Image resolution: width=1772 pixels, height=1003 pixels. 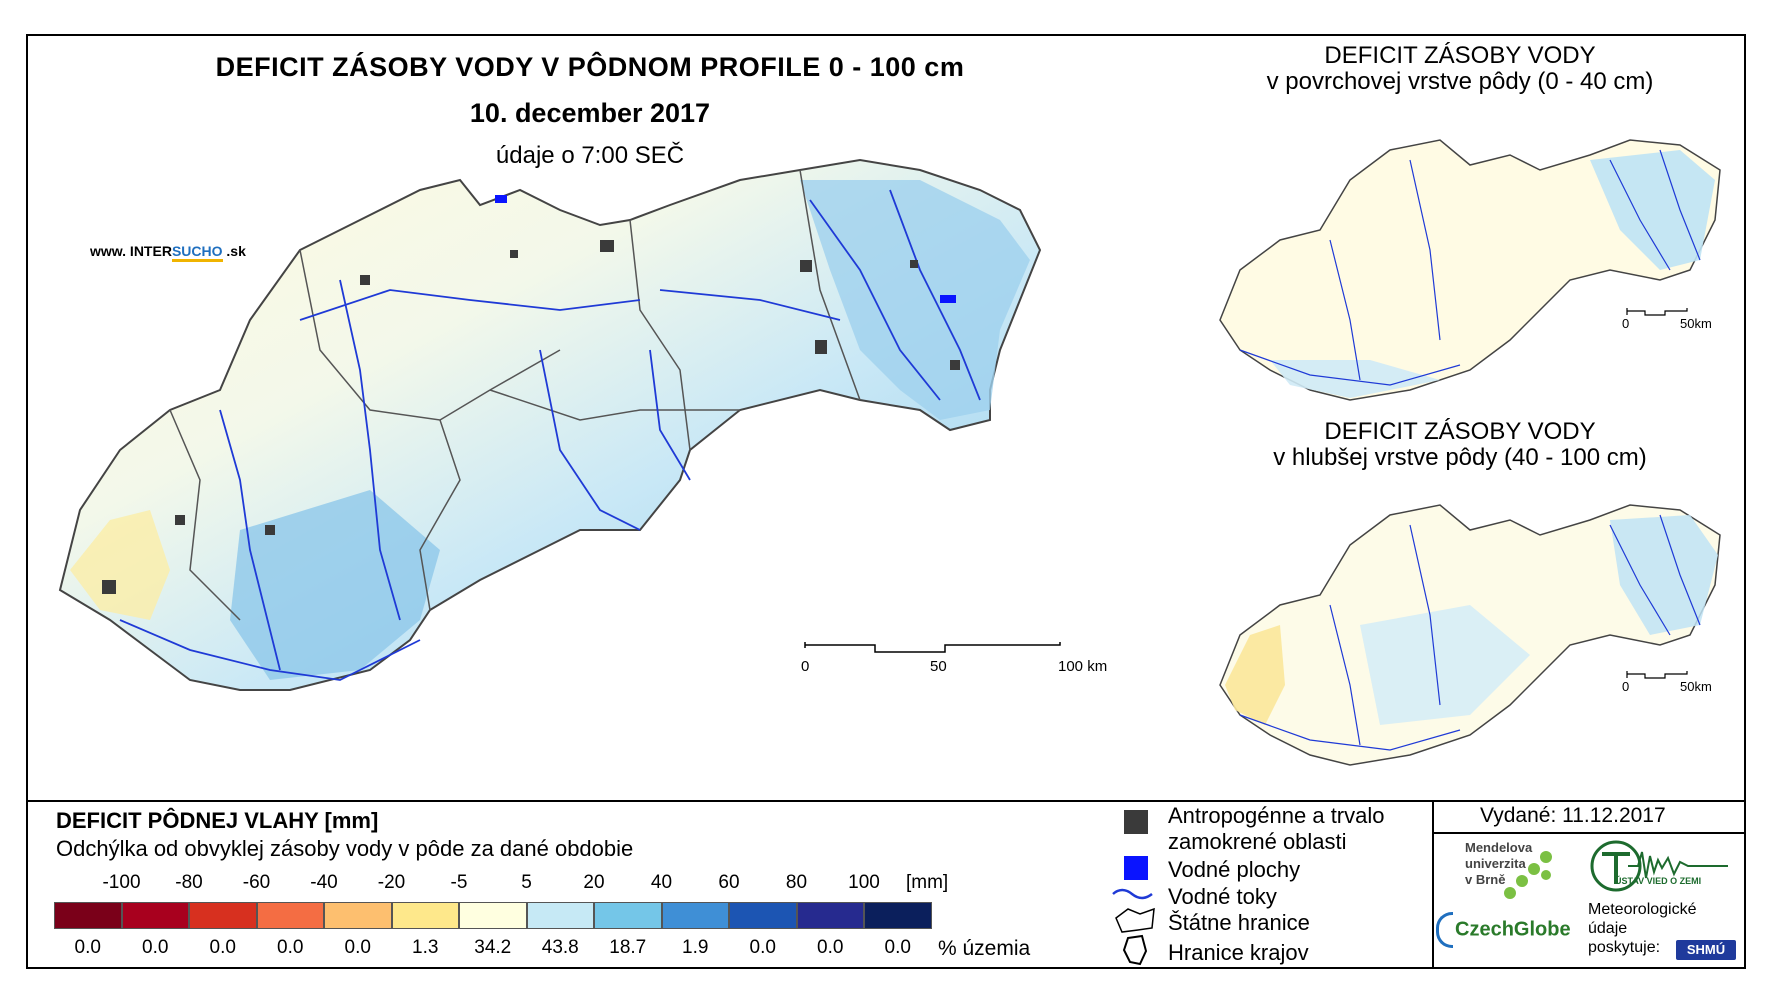 What do you see at coordinates (932, 647) in the screenshot?
I see `main-scale-bar` at bounding box center [932, 647].